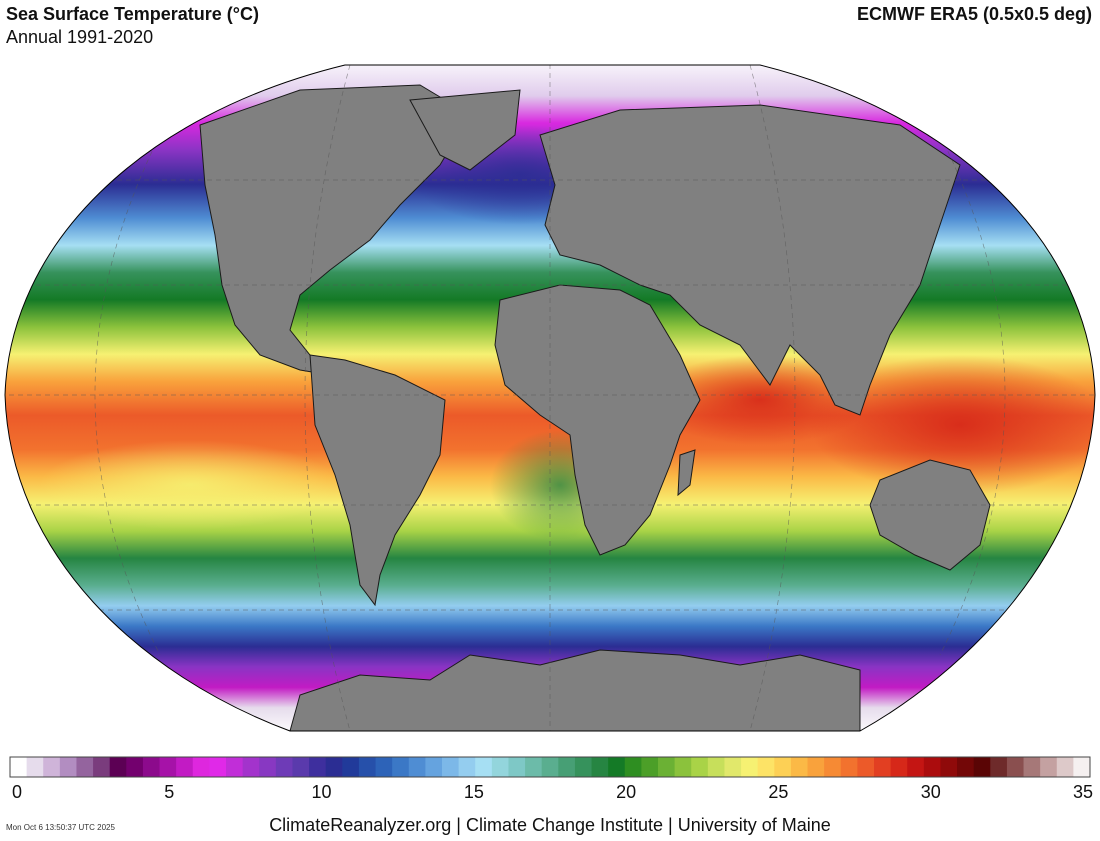 The height and width of the screenshot is (841, 1100). I want to click on colorbar-tick-label: 10, so click(321, 792).